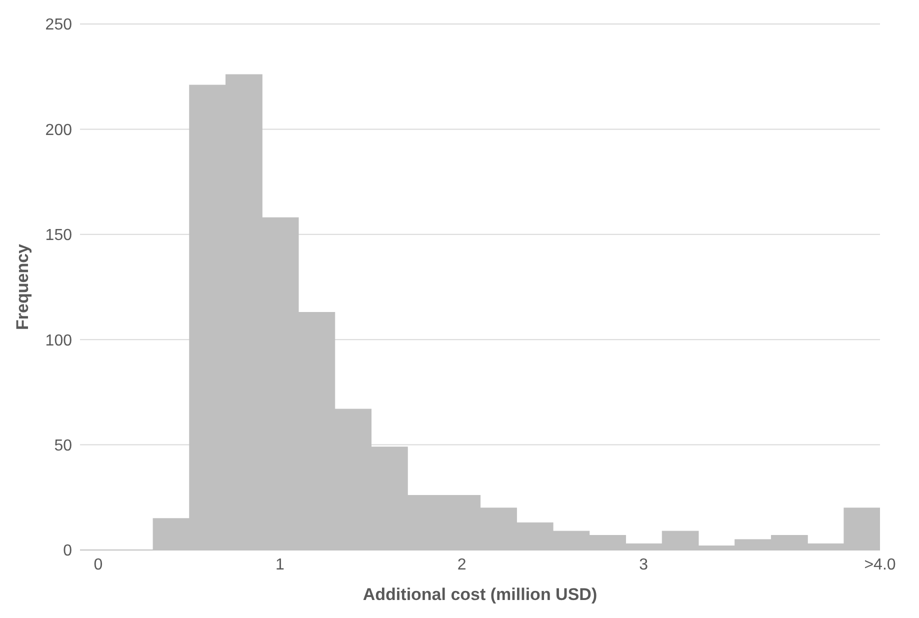 This screenshot has width=919, height=618. I want to click on y-tick-label: 0, so click(67, 551).